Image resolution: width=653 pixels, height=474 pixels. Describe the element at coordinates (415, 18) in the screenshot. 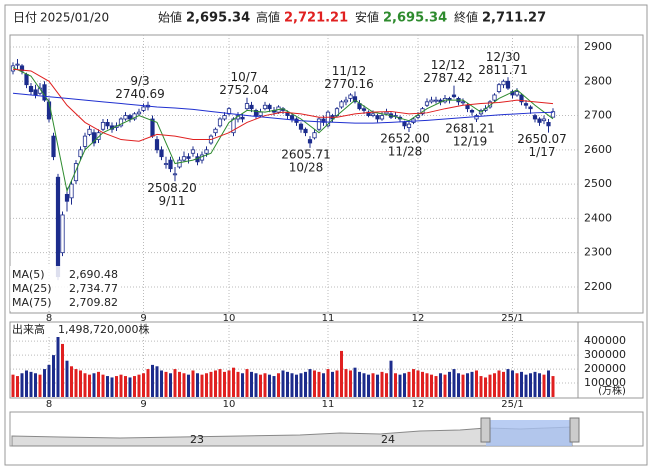

I see `low: 2,695.34` at that location.